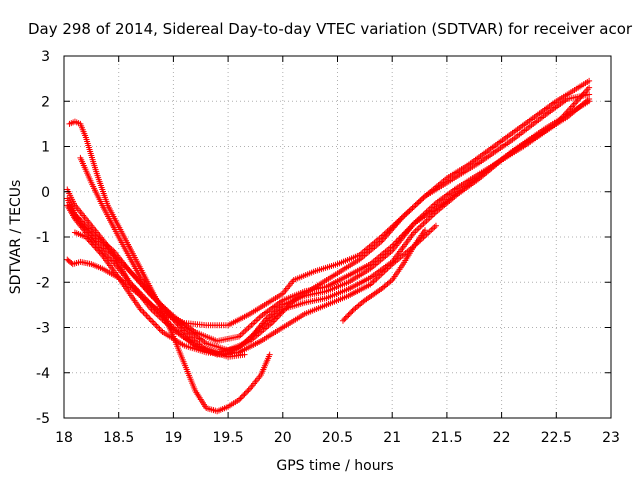 The image size is (640, 480). What do you see at coordinates (173, 438) in the screenshot?
I see `x-tick-label: 19` at bounding box center [173, 438].